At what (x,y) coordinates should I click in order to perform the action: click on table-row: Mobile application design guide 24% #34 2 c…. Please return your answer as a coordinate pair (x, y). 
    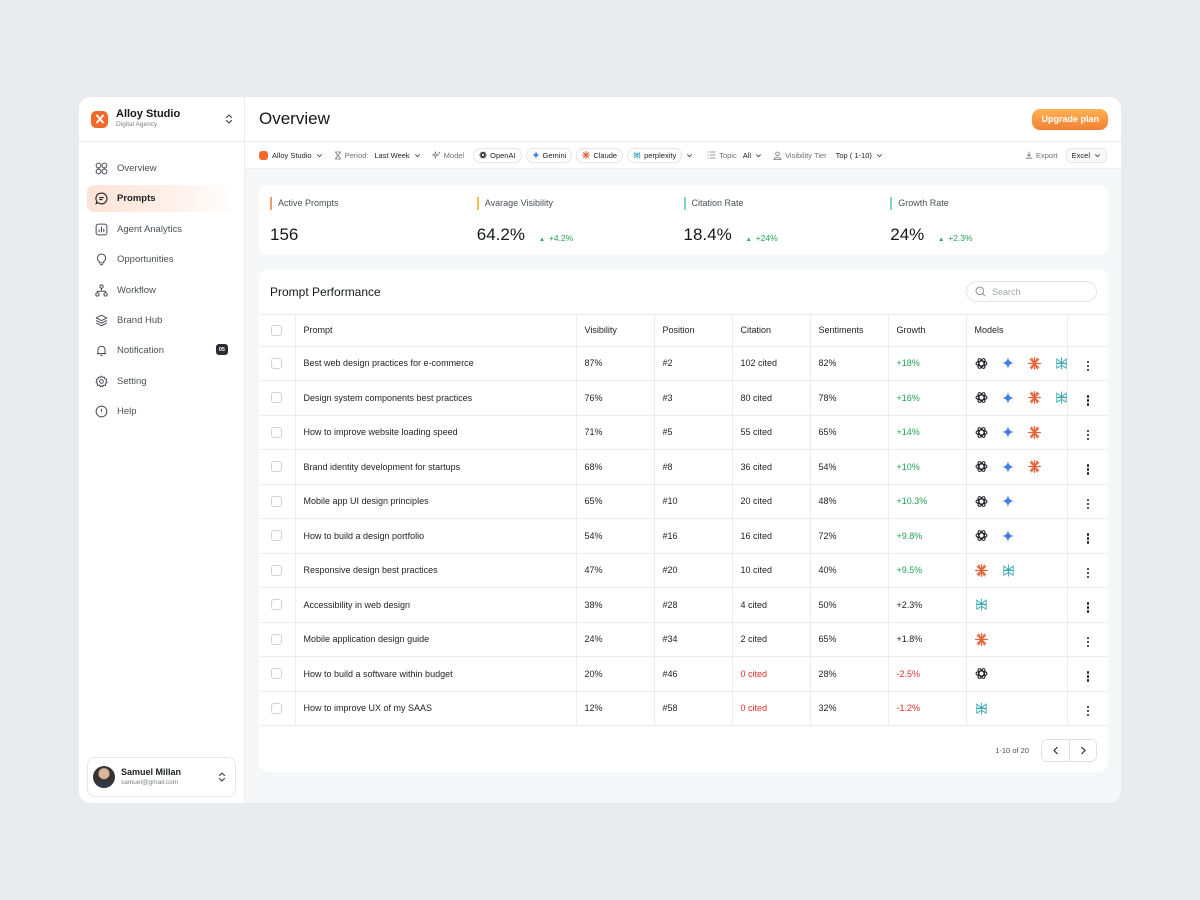
    Looking at the image, I should click on (683, 639).